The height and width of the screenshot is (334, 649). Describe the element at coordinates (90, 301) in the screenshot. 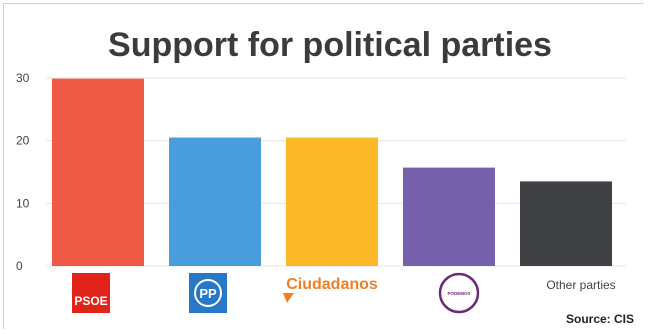

I see `psoe-logo-text: PSOE` at that location.